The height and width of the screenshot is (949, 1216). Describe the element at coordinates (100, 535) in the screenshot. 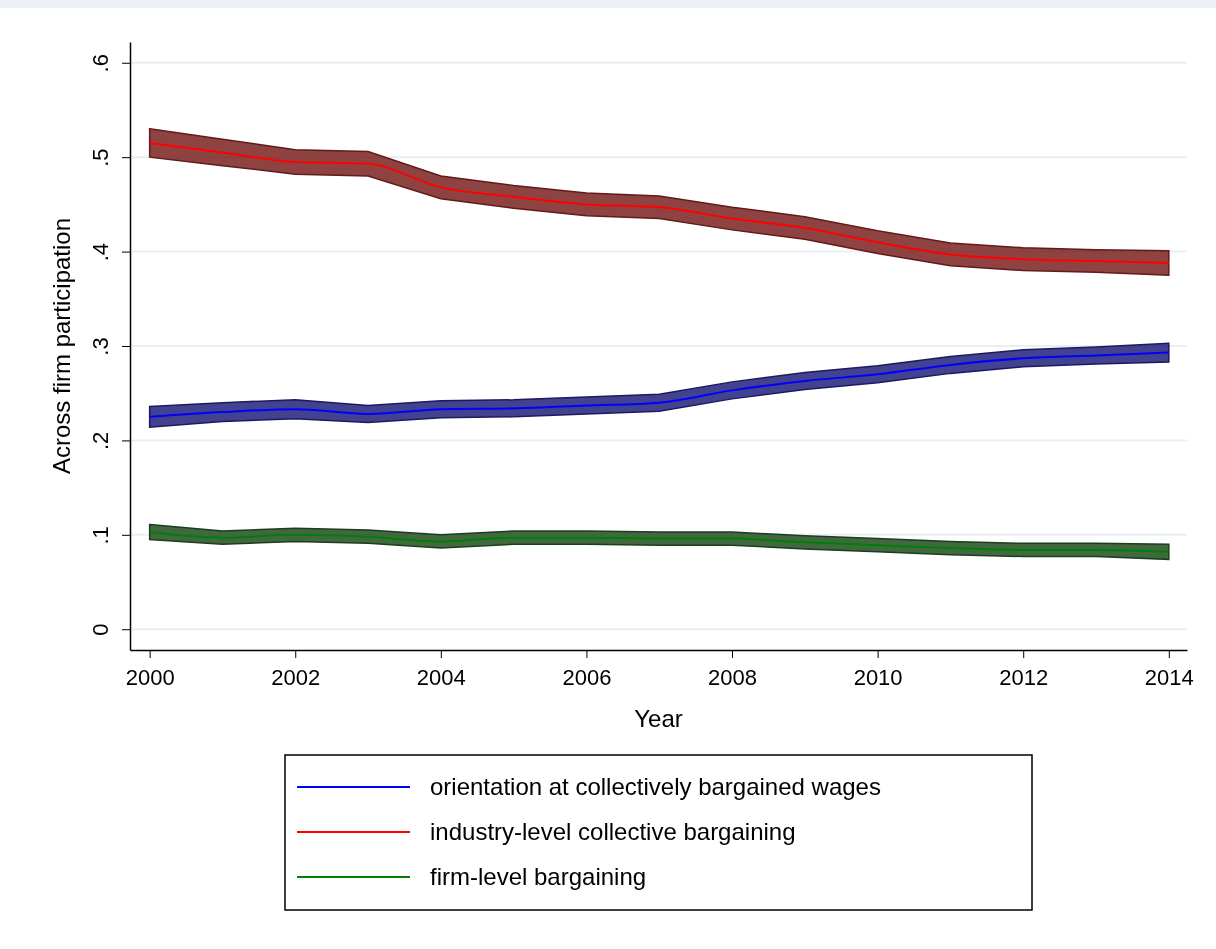

I see `y-tick-label: .1` at that location.